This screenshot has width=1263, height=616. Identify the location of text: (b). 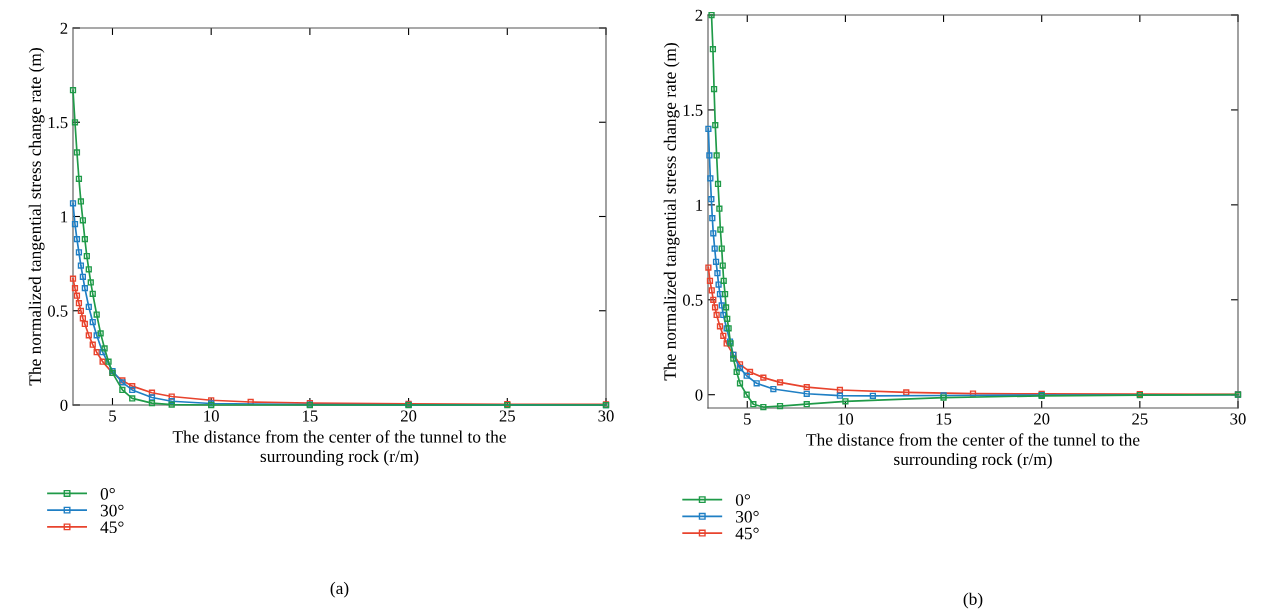
(973, 600).